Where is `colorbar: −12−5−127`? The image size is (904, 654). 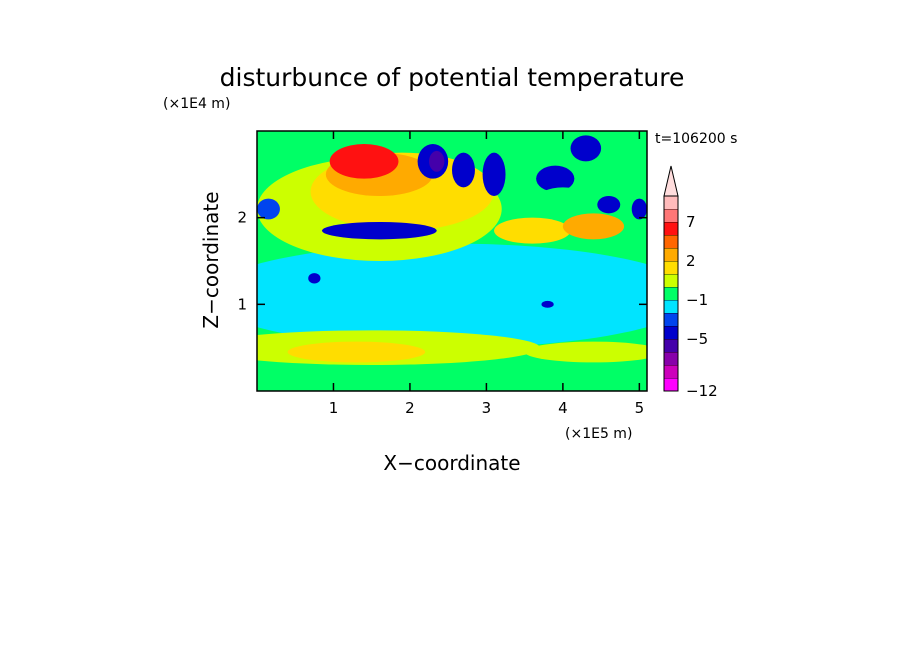
colorbar: −12−5−127 is located at coordinates (690, 282).